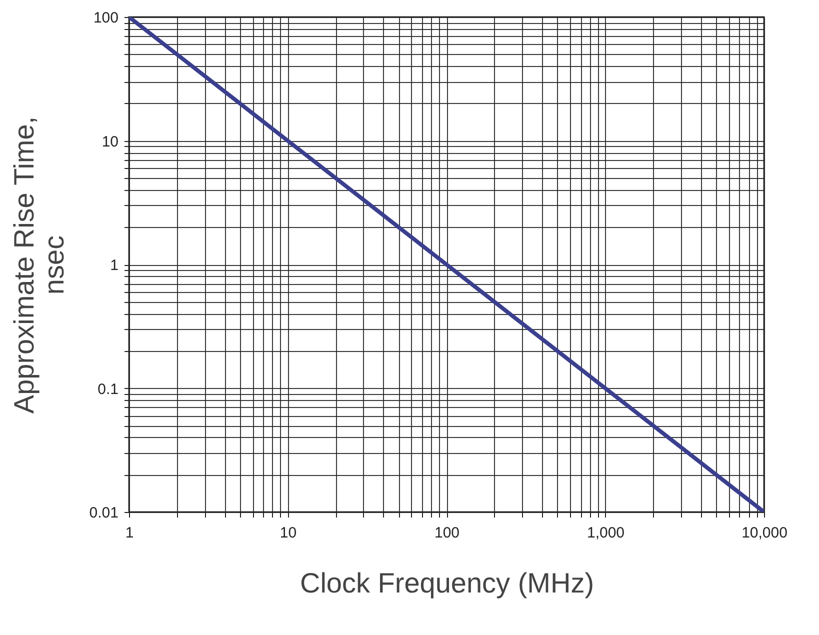 The image size is (819, 635). Describe the element at coordinates (447, 583) in the screenshot. I see `x-axis-title: Clock Frequency (MHz)` at that location.